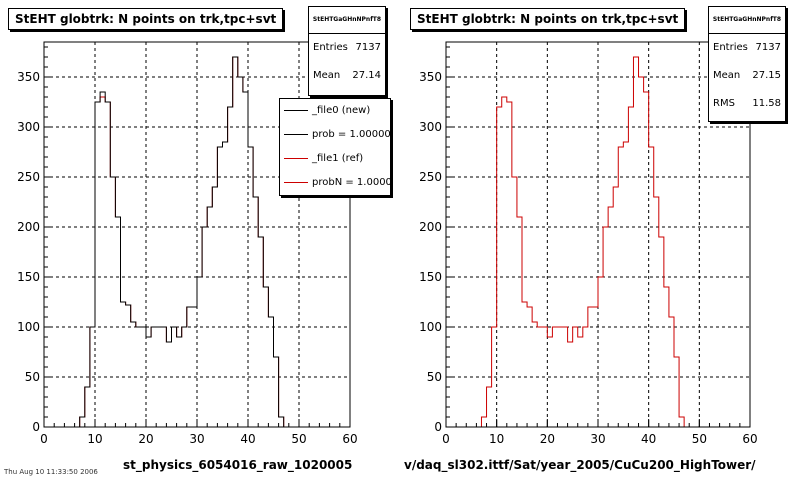 This screenshot has height=480, width=800. I want to click on right-x-tick-label: 0, so click(446, 439).